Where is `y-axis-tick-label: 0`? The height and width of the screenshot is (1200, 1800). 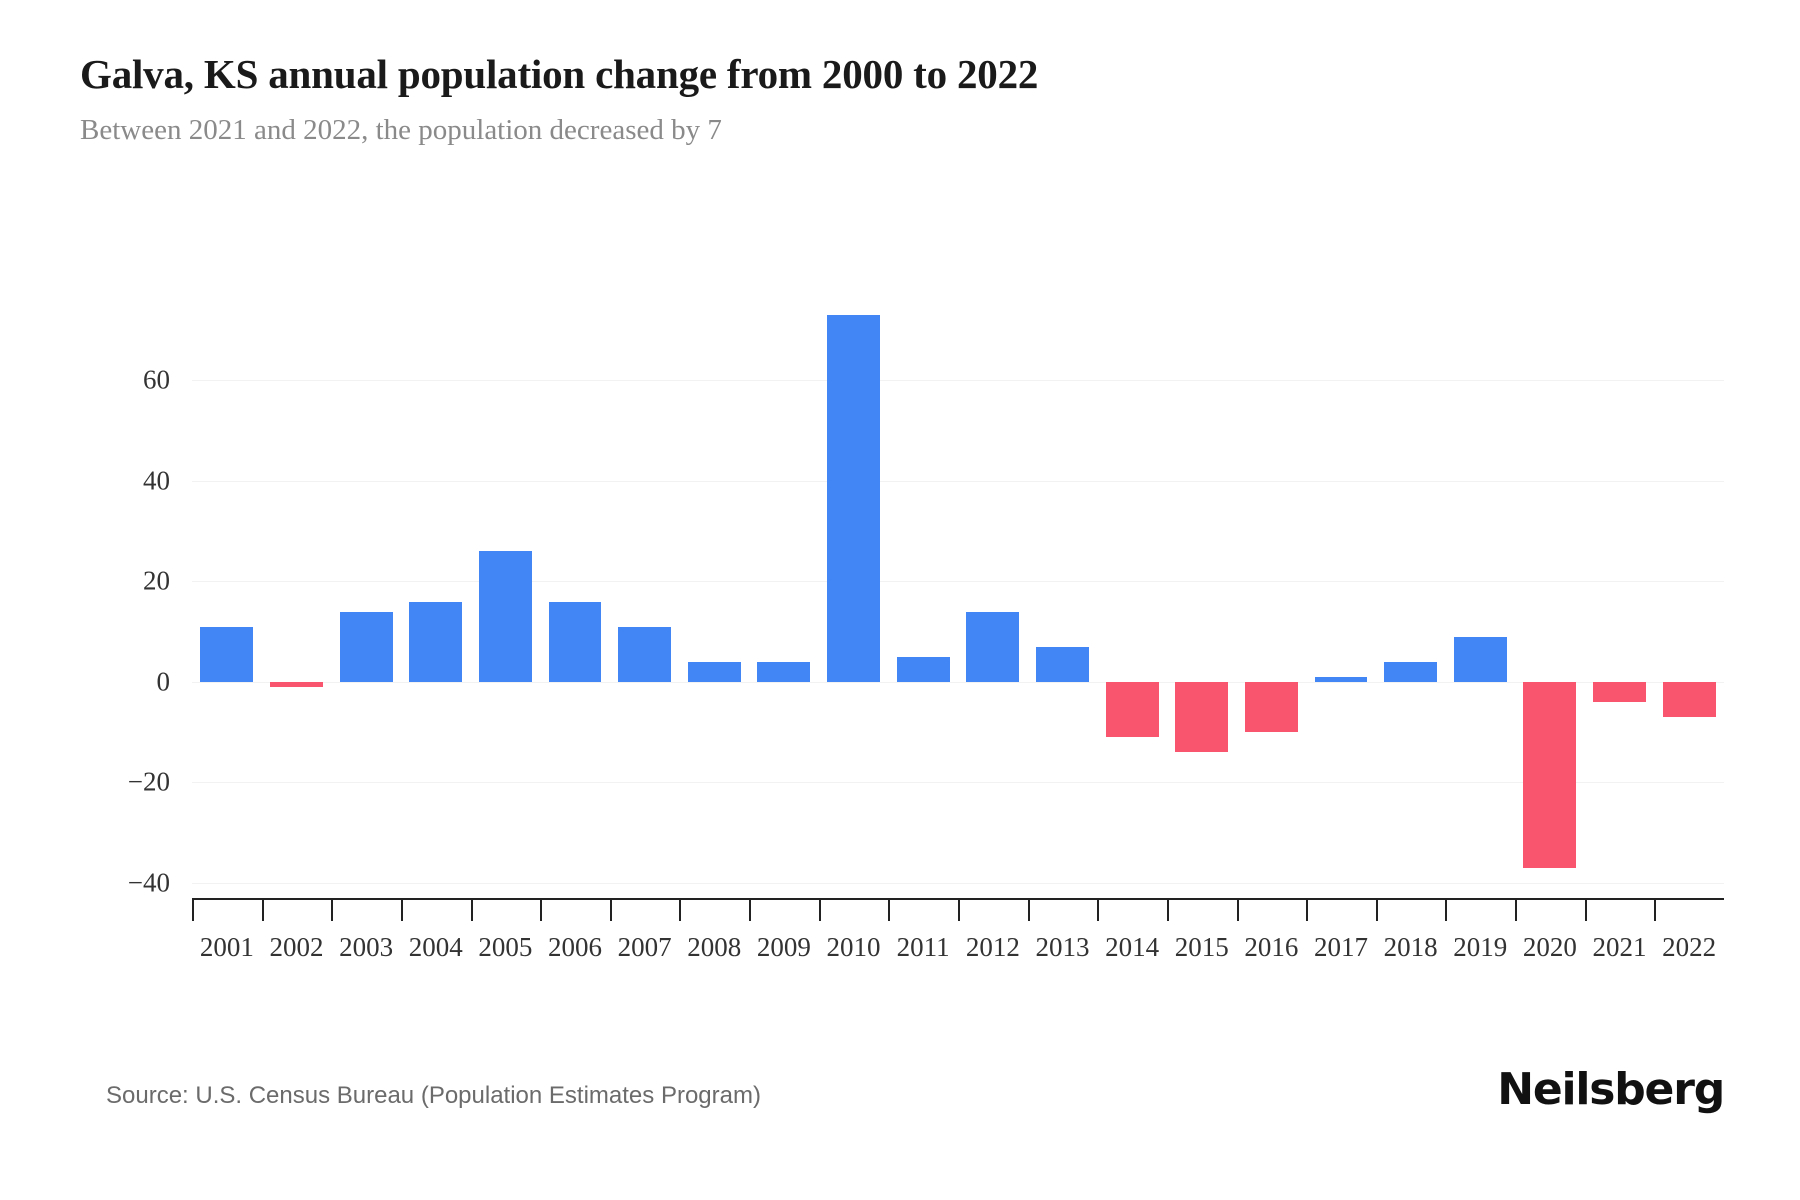
y-axis-tick-label: 0 is located at coordinates (163, 681).